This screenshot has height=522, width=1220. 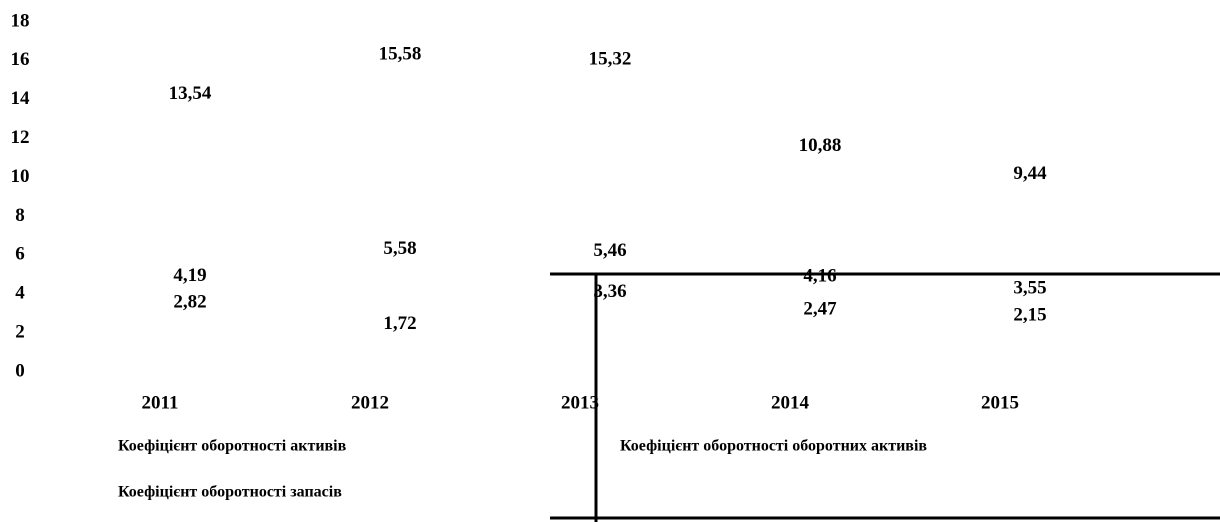 What do you see at coordinates (399, 323) in the screenshot?
I see `data-label: 1,72` at bounding box center [399, 323].